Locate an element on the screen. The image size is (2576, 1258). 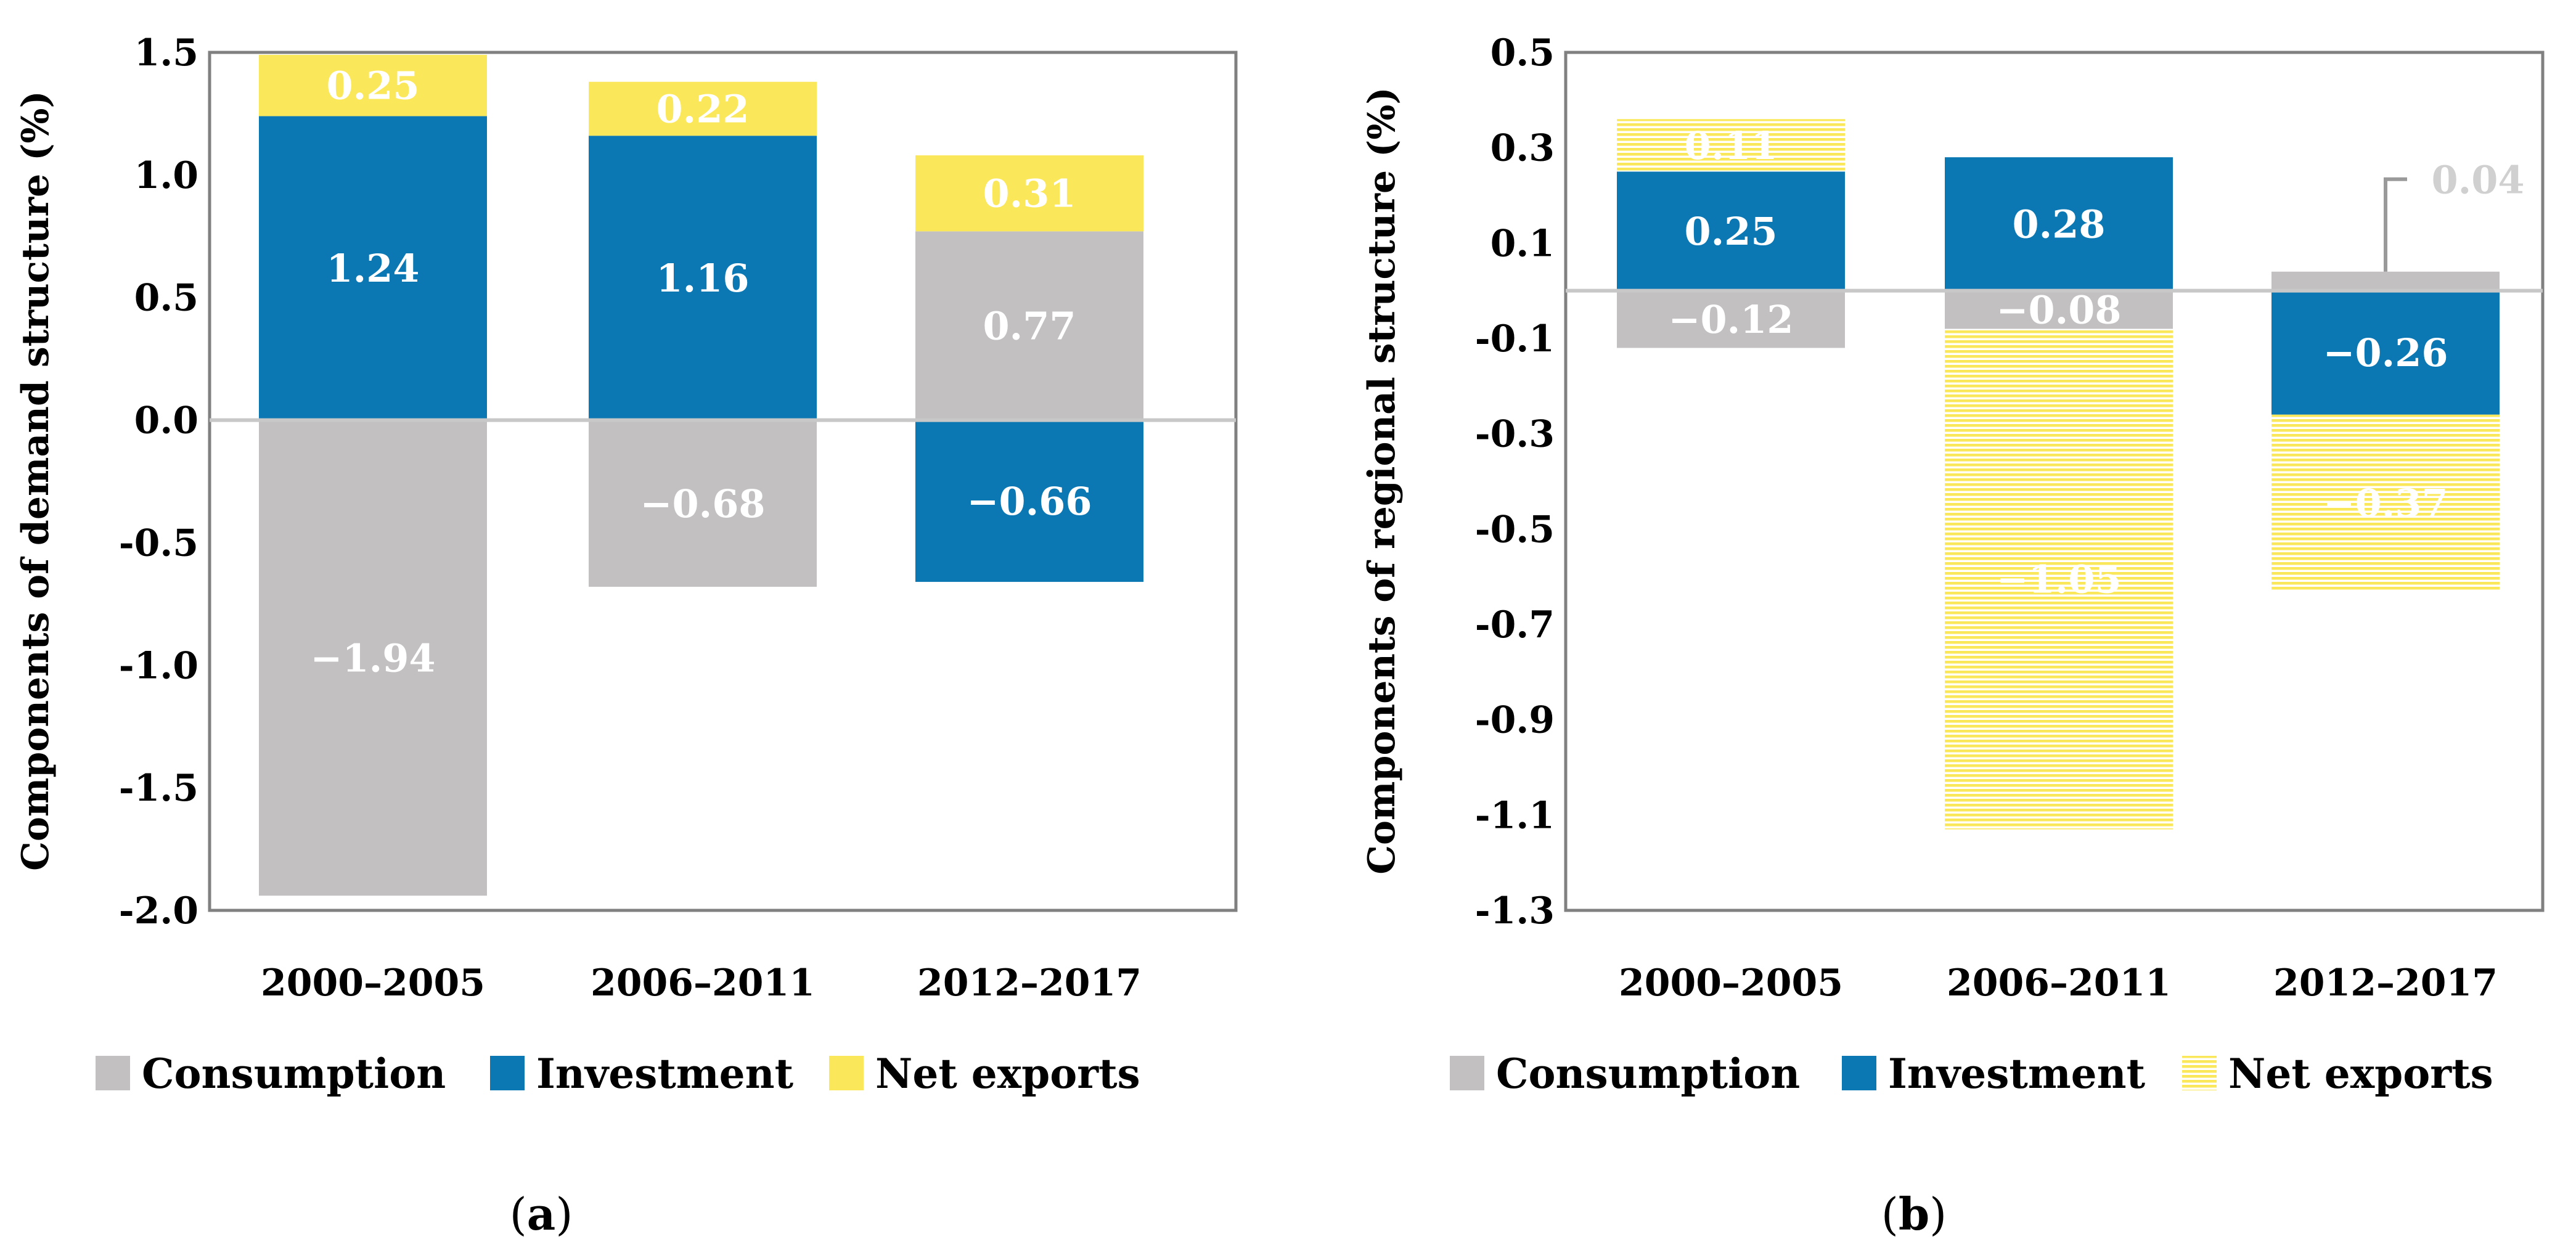
value-labels-a: −1.94 1.24 0.25 −0.68 1.16 0.22 0.77 −0.66 0.31 is located at coordinates (701, 372).